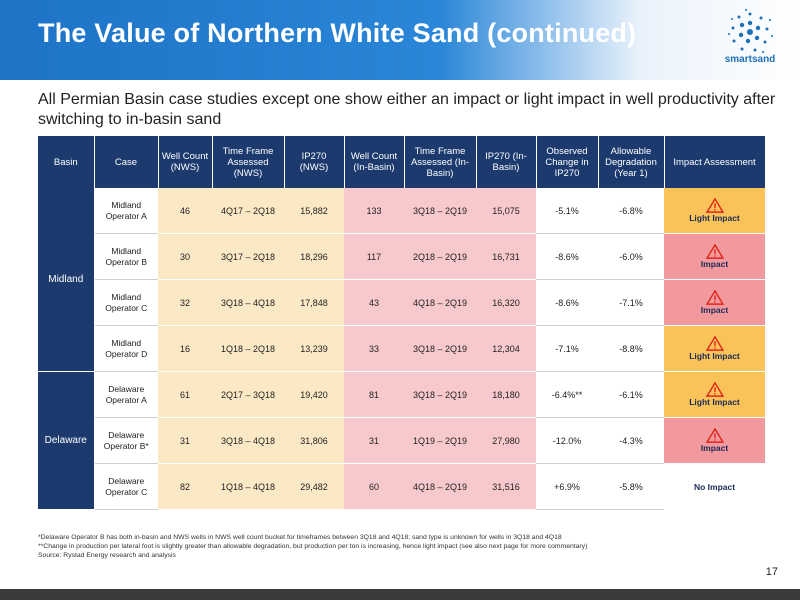  I want to click on case-cell: Delaware Operator A, so click(126, 394).